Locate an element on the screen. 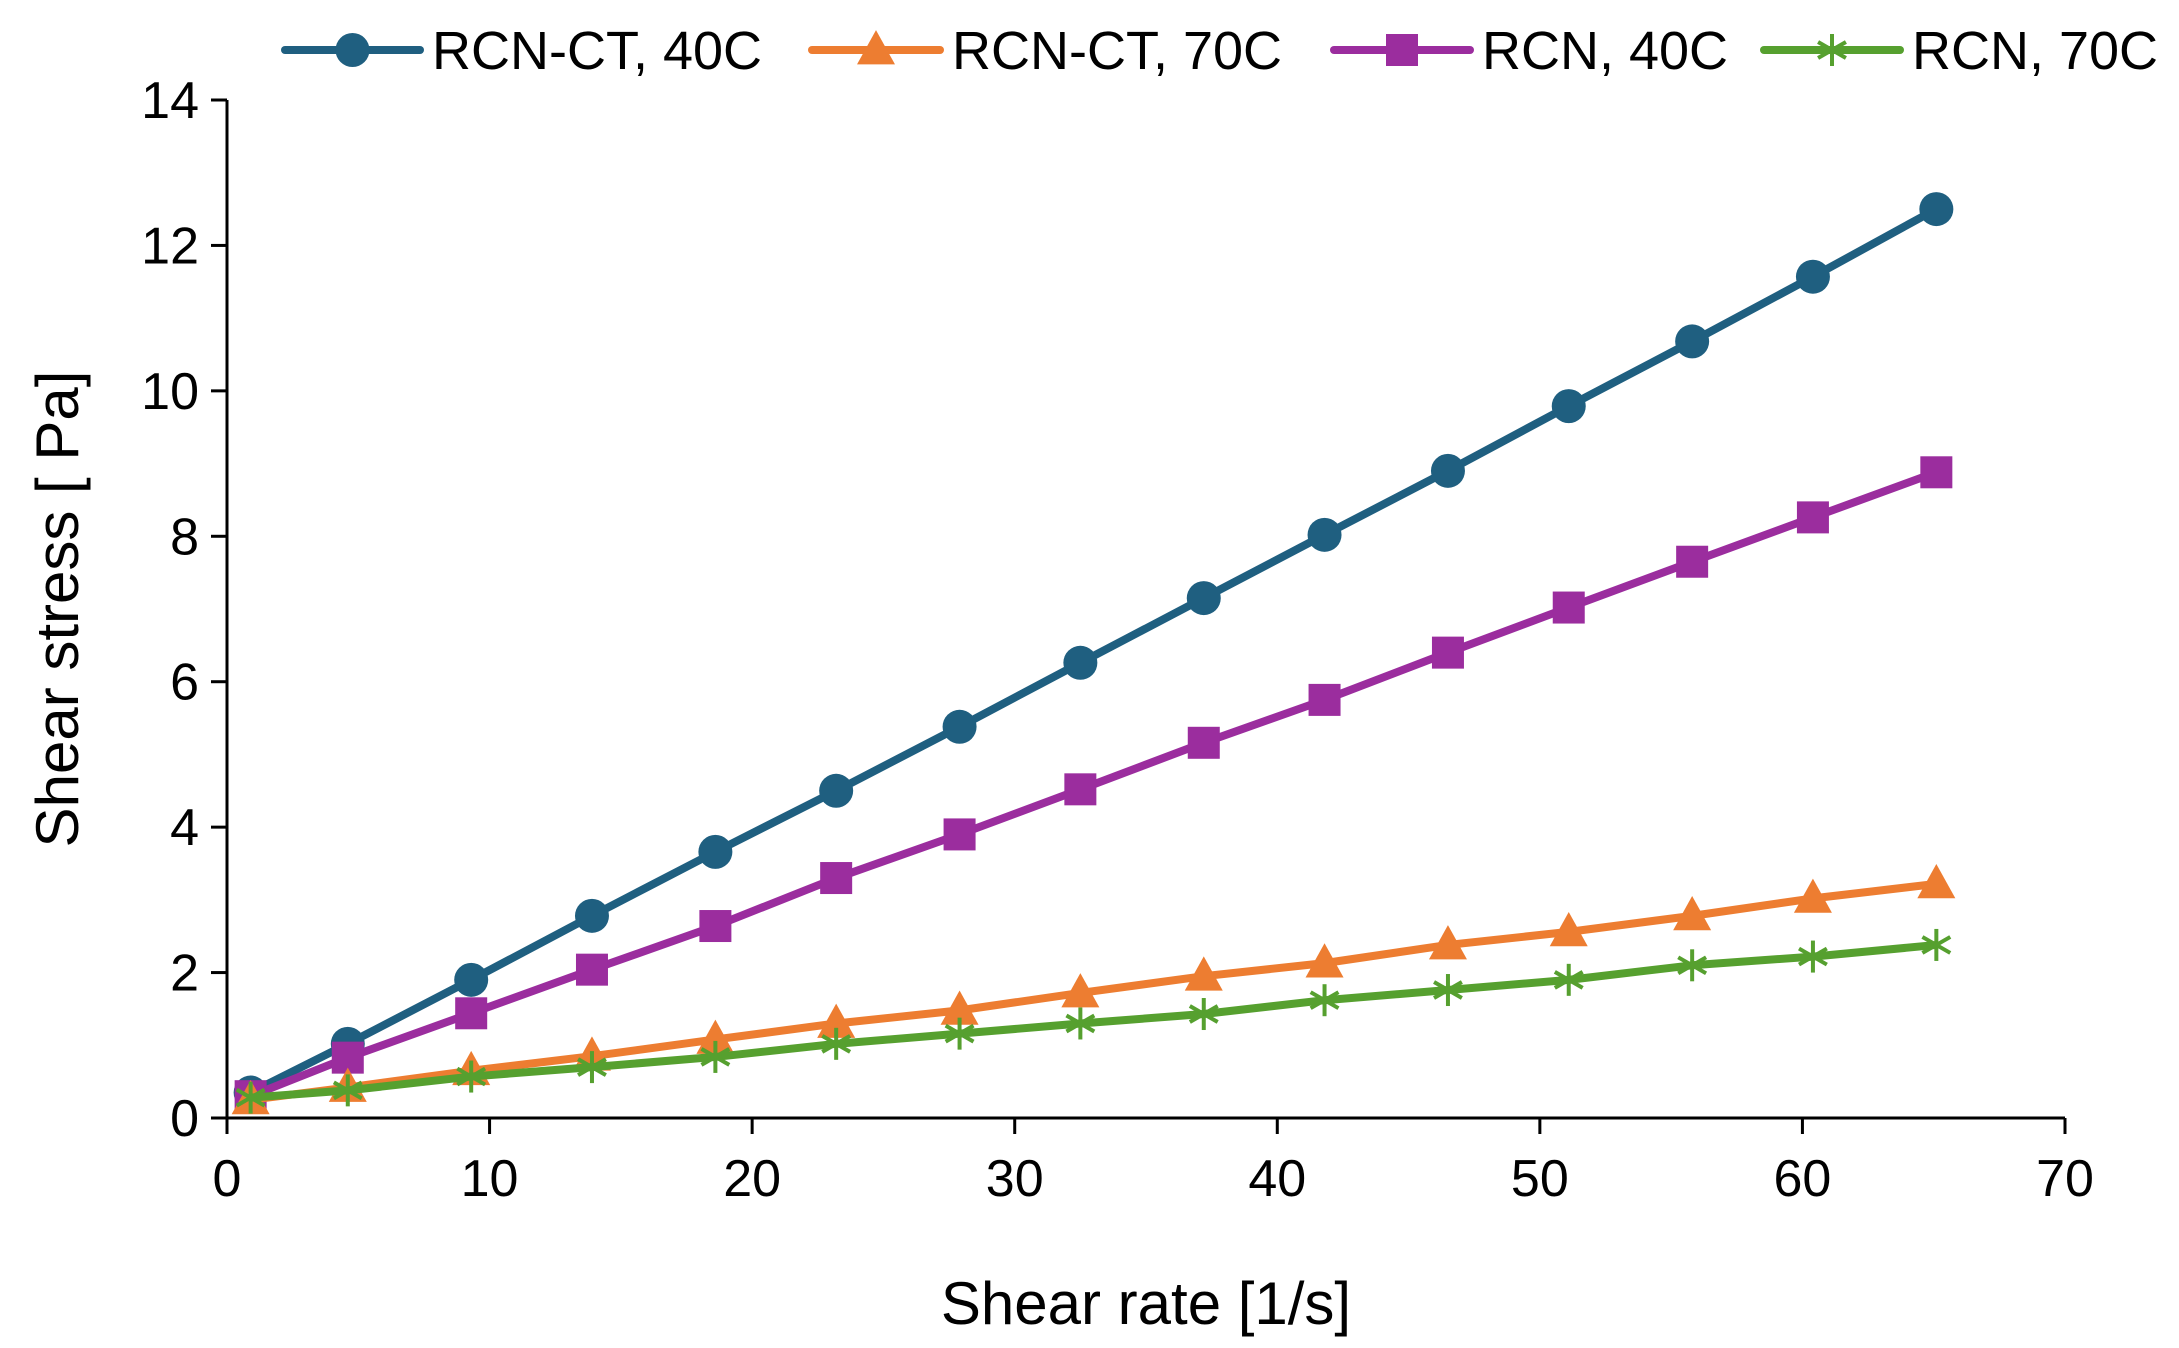  y-tick-label: 10 is located at coordinates (170, 392).